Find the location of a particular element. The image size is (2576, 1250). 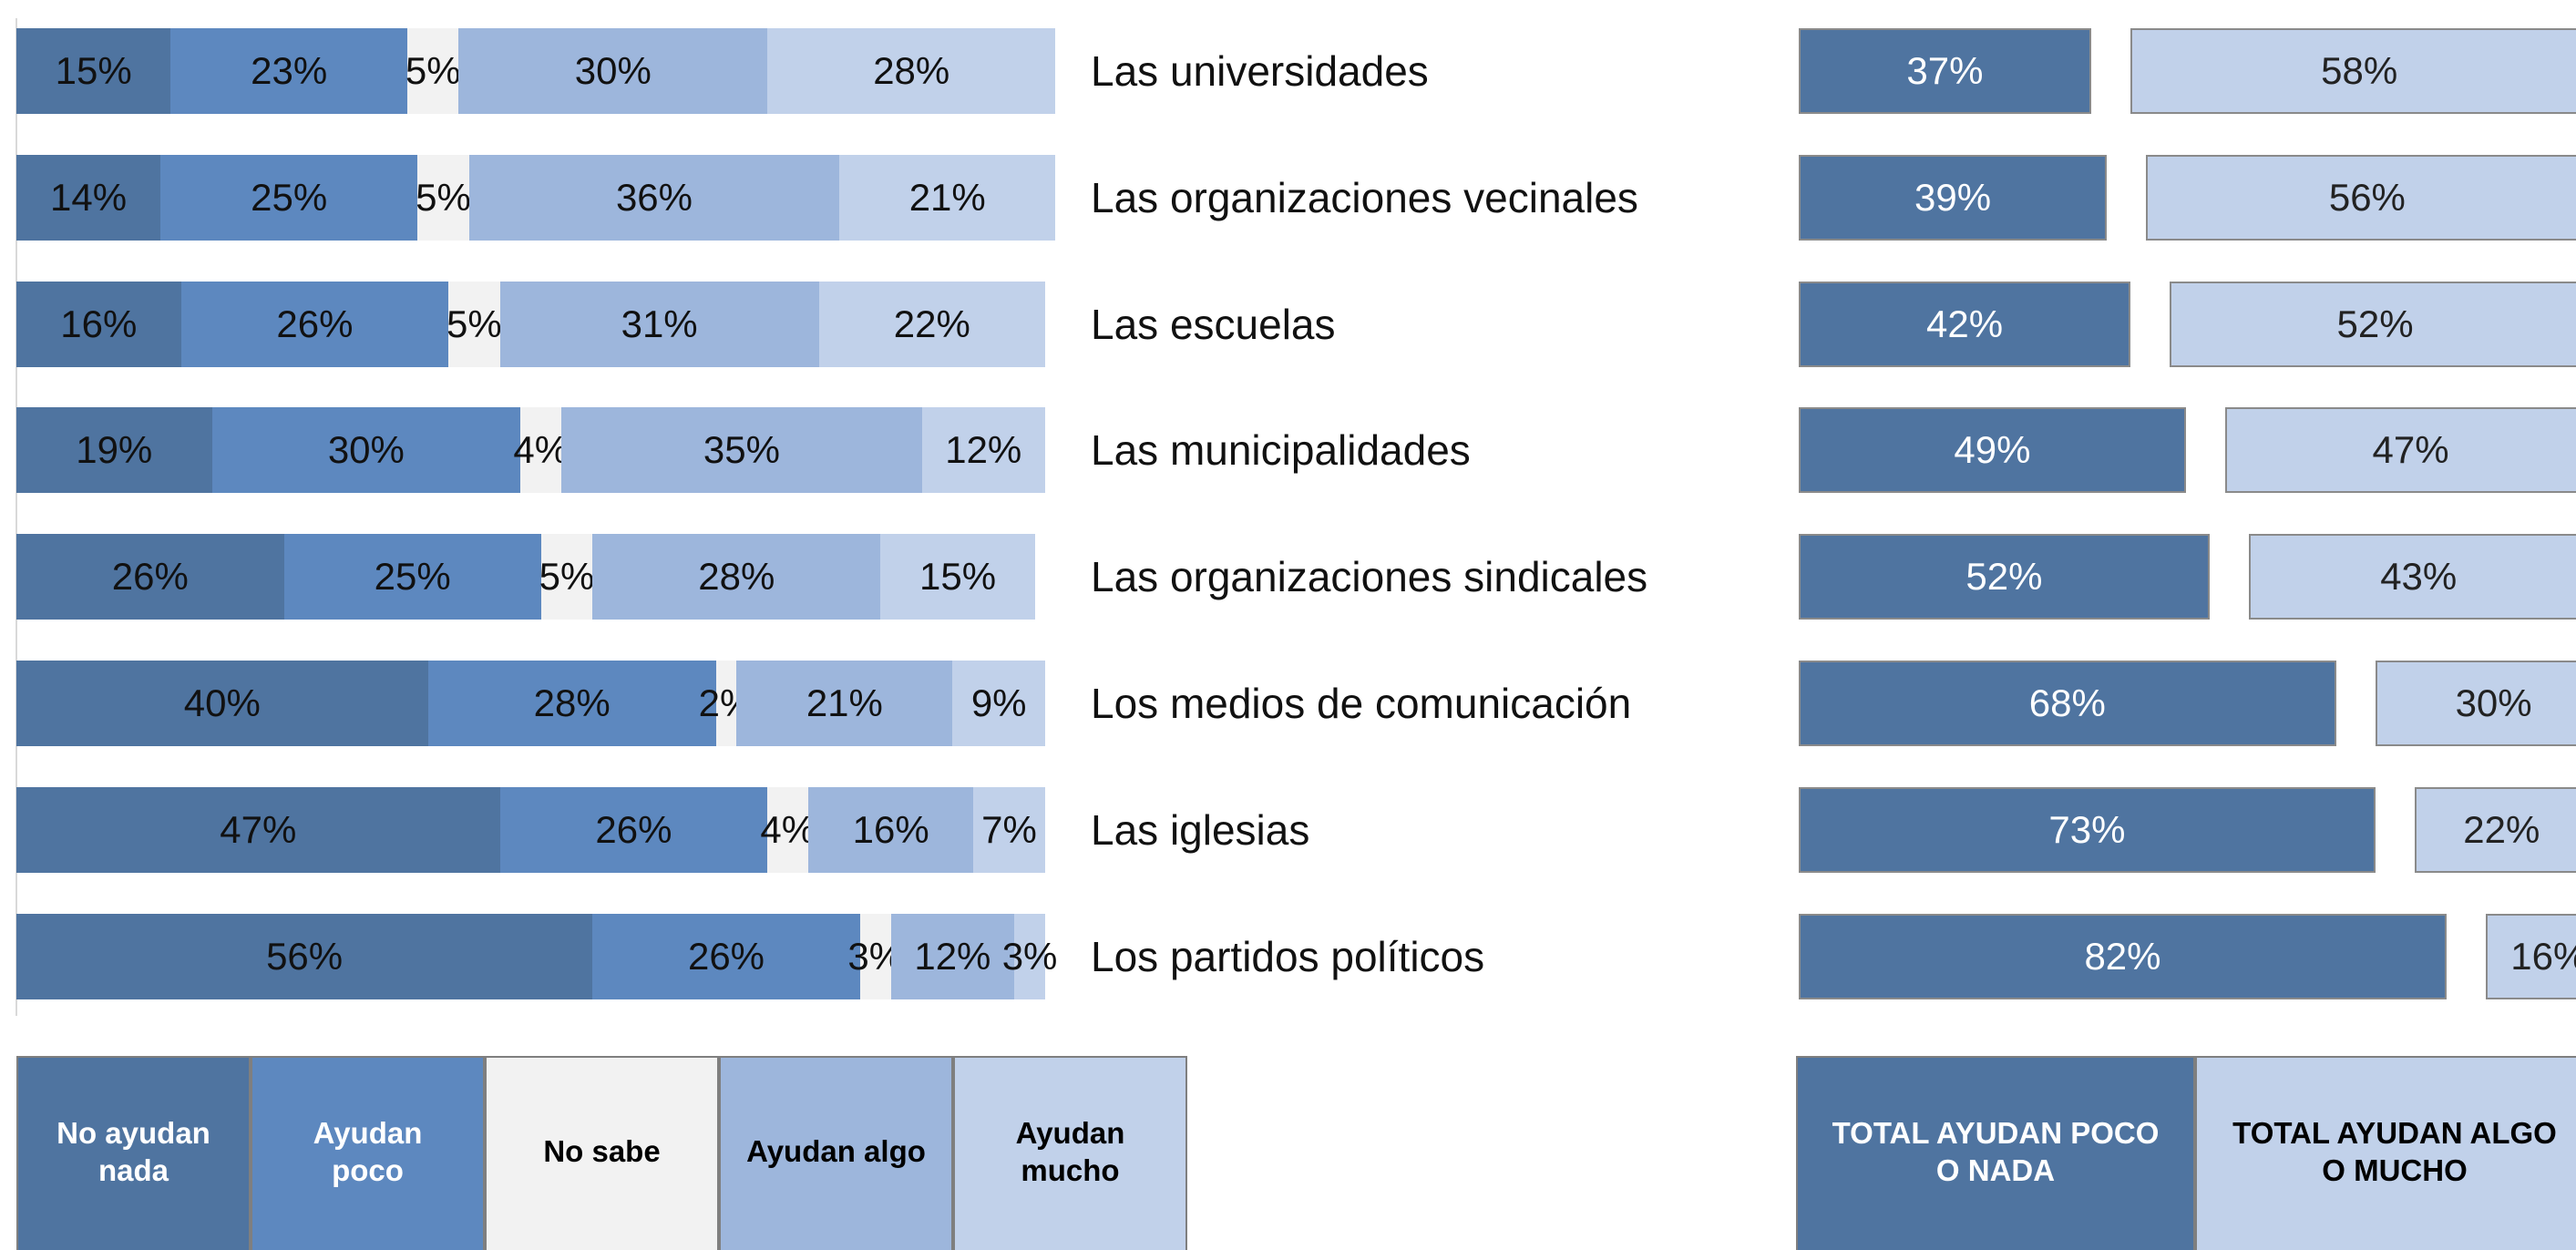

category-label: Las iglesias is located at coordinates (1200, 829).